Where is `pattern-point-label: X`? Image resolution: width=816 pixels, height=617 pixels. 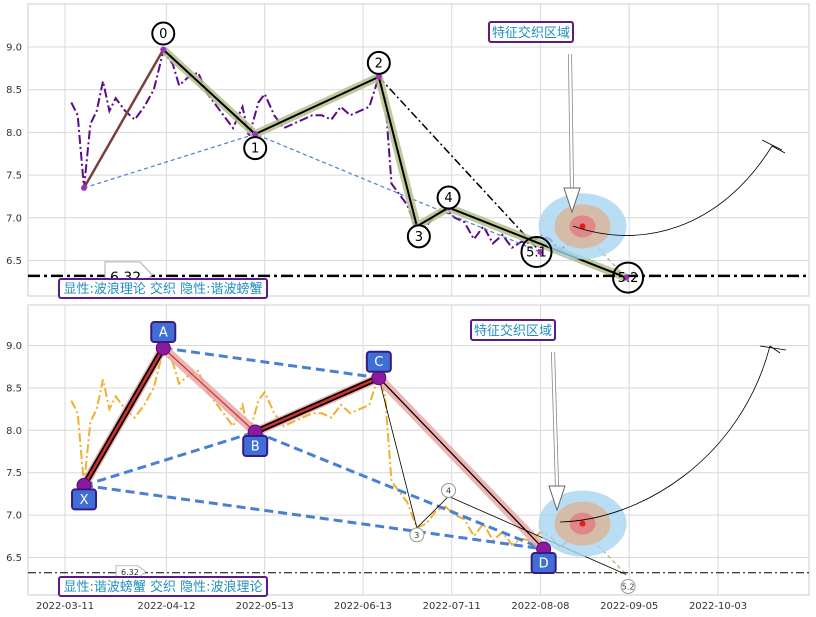
pattern-point-label: X is located at coordinates (84, 500).